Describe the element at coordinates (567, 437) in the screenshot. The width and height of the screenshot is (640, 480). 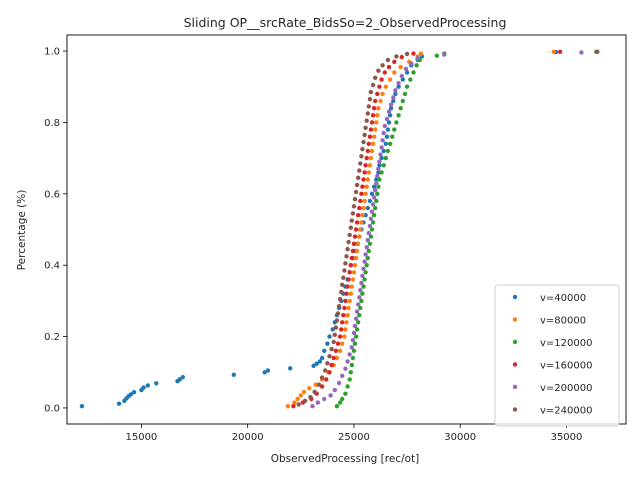
I see `x-tick-label: 35000` at that location.